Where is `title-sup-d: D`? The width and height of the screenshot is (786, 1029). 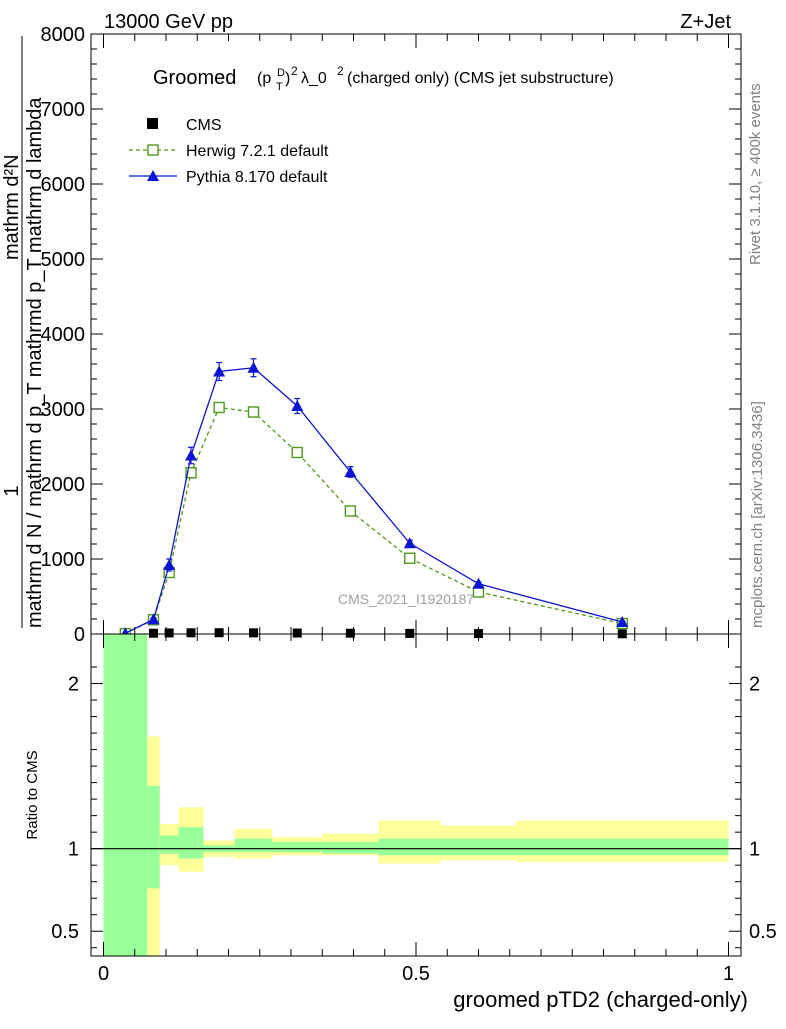
title-sup-d: D is located at coordinates (281, 73).